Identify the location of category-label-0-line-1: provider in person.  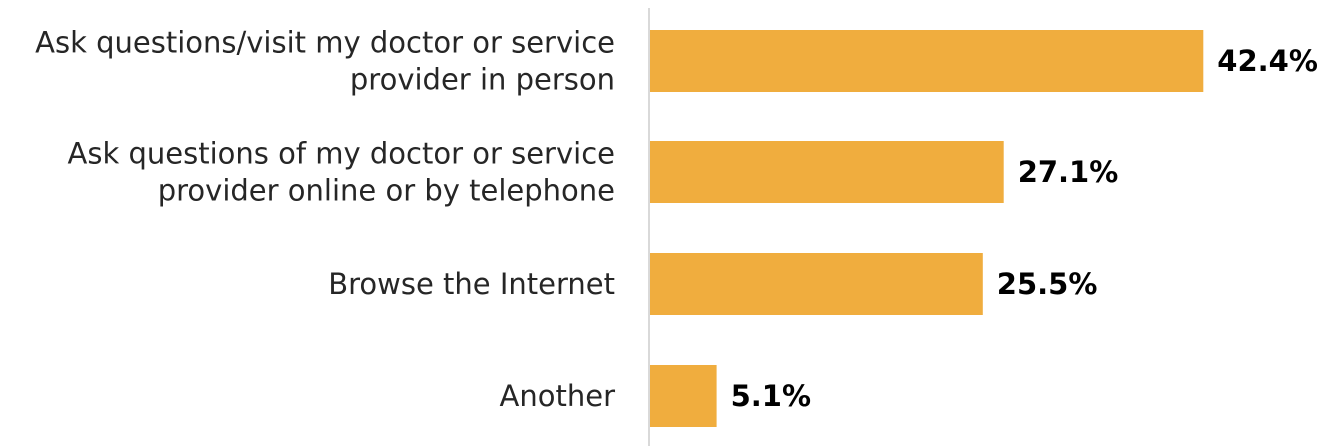
(482, 80).